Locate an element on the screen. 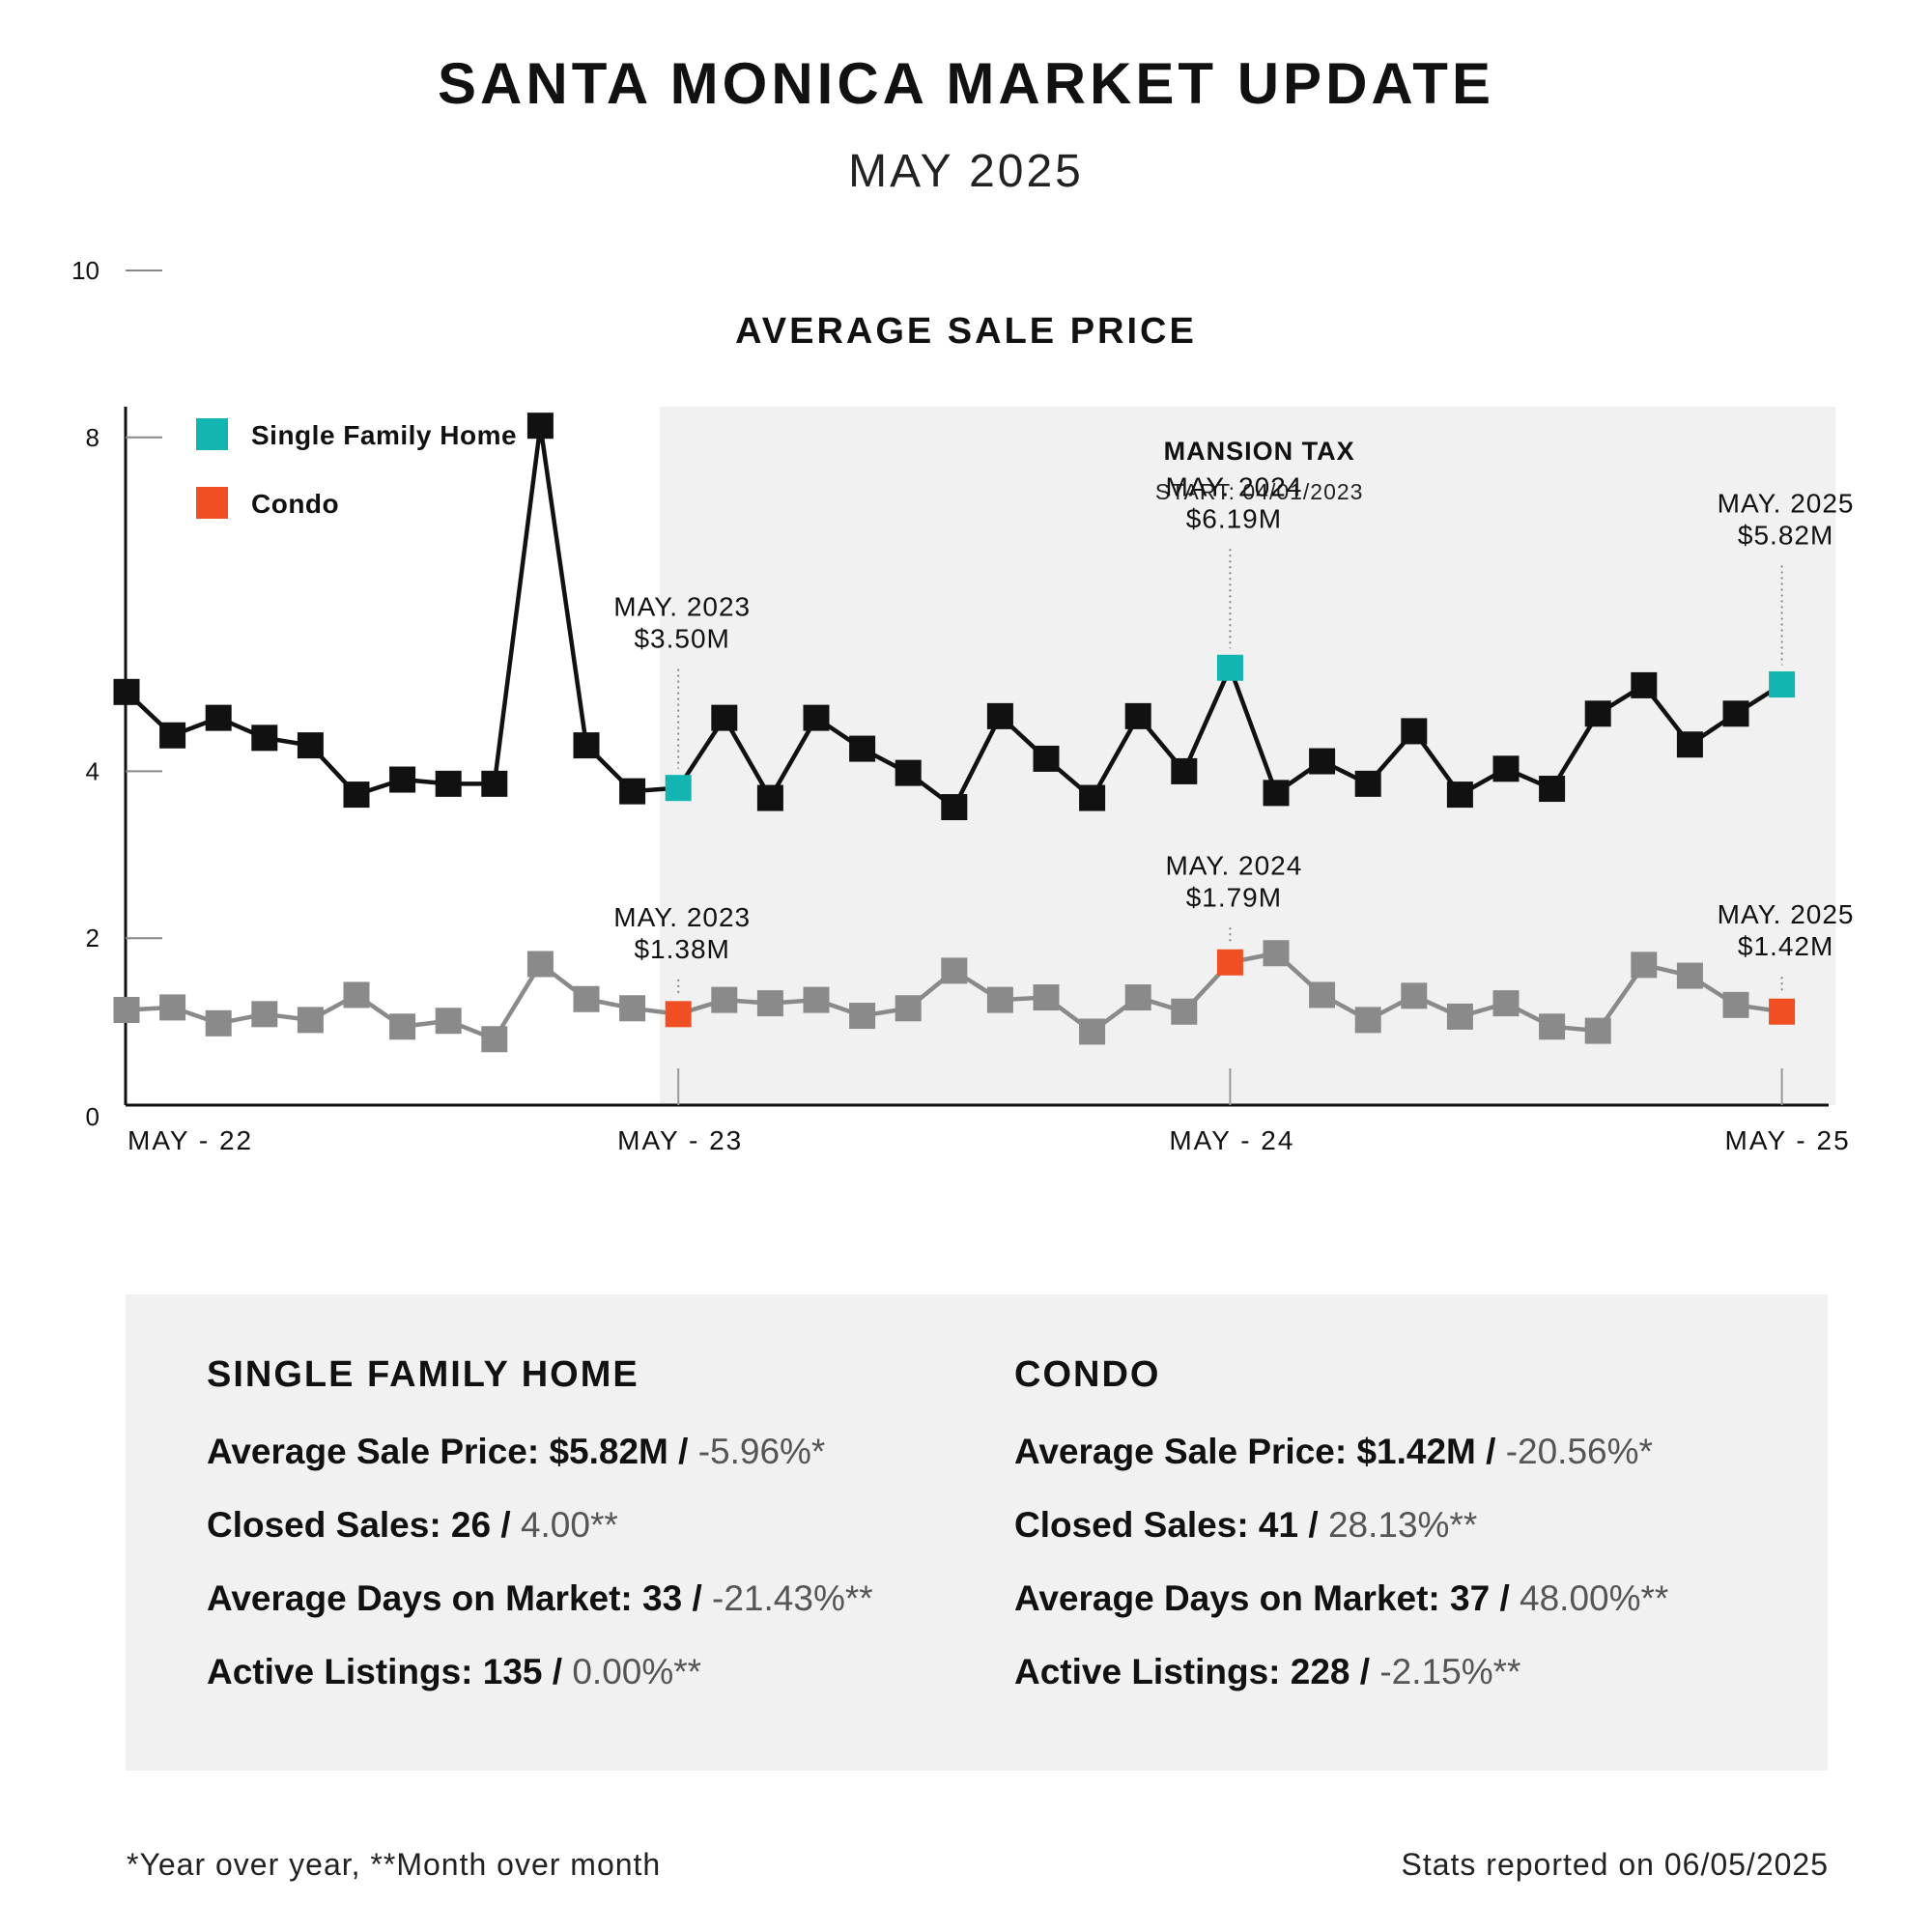 Image resolution: width=1932 pixels, height=1932 pixels. report-date: Stats reported on 06/05/2025 is located at coordinates (1615, 1864).